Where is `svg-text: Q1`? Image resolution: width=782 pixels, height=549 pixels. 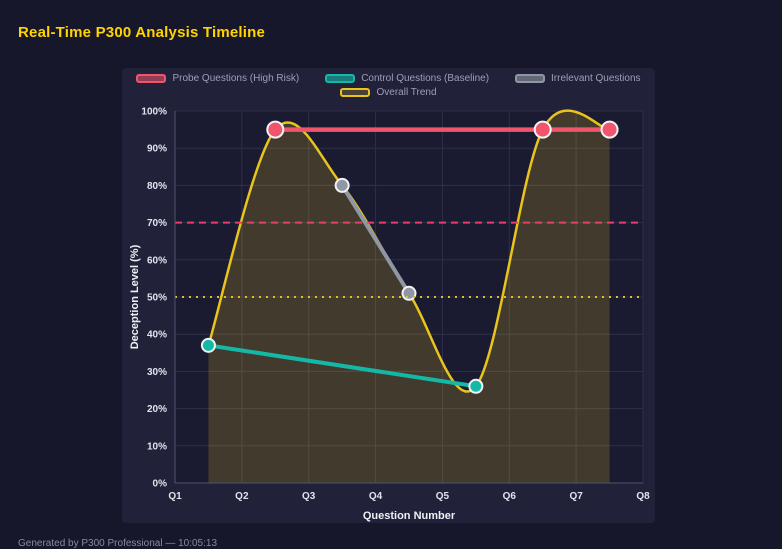 svg-text: Q1 is located at coordinates (175, 496).